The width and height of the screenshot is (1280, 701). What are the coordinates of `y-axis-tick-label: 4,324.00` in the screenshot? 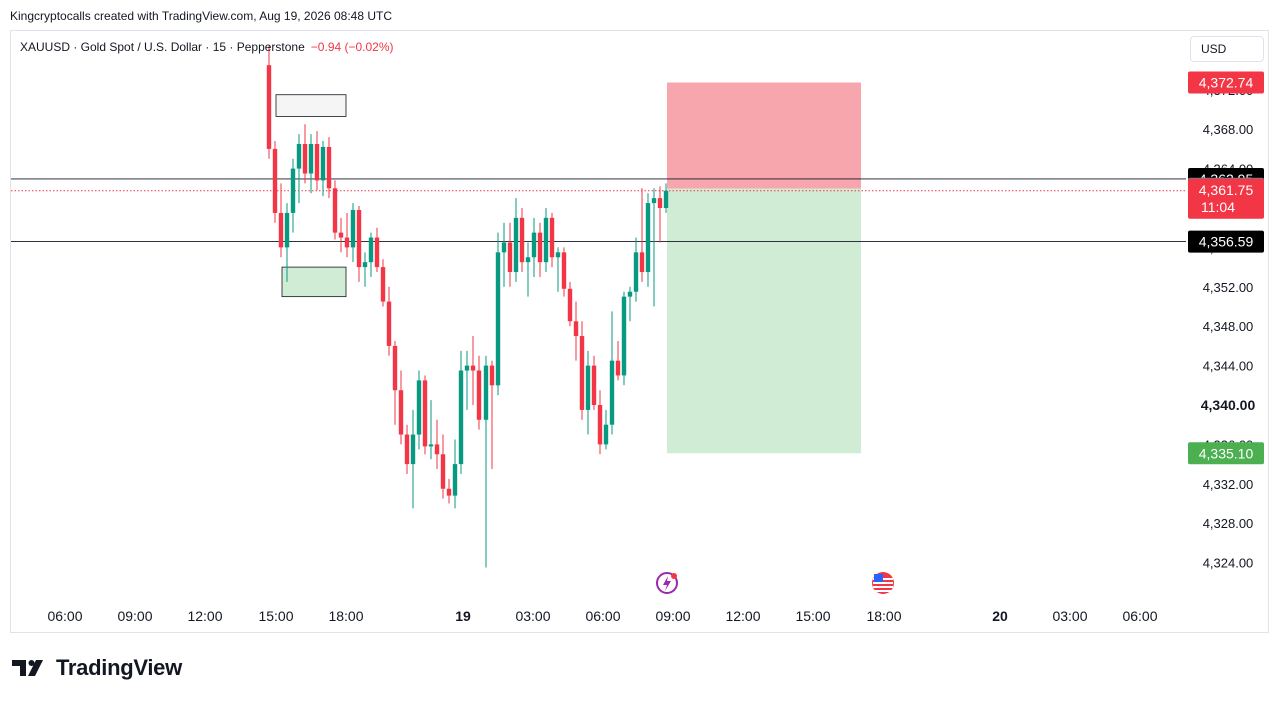 It's located at (1228, 563).